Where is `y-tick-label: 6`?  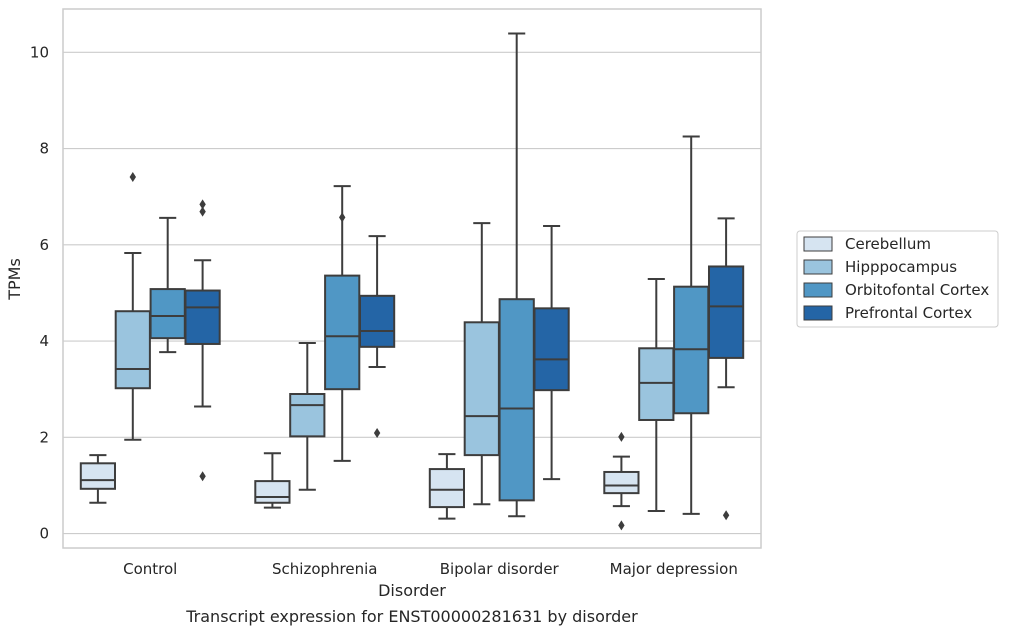 y-tick-label: 6 is located at coordinates (44, 245).